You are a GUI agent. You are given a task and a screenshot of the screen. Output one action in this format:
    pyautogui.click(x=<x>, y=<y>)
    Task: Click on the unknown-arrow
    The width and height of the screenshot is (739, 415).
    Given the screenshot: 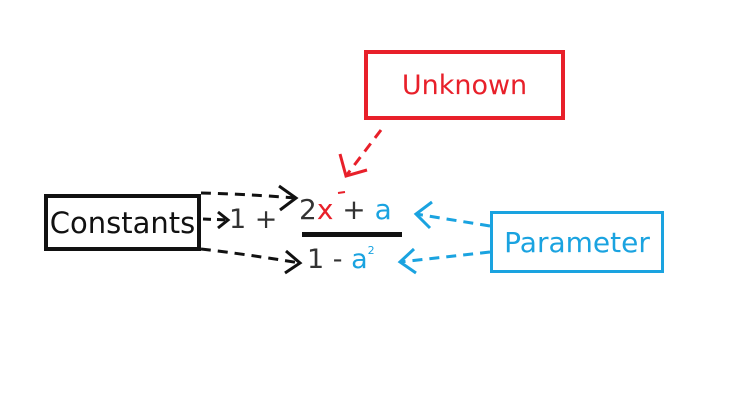 What is the action you would take?
    pyautogui.click(x=360, y=161)
    